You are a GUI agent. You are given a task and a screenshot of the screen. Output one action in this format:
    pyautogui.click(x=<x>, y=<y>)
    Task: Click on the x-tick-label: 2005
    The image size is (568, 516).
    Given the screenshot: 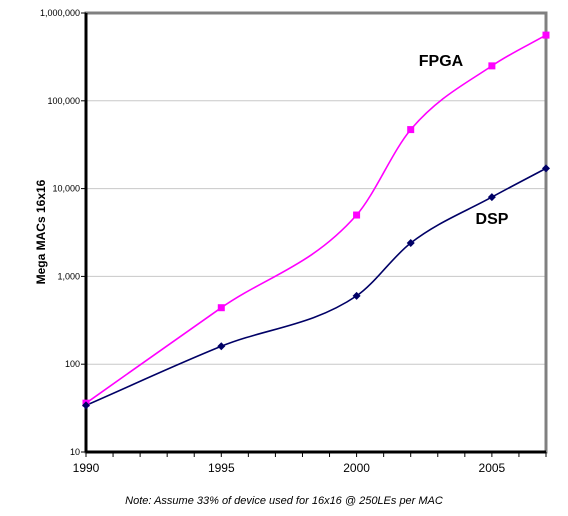 What is the action you would take?
    pyautogui.click(x=492, y=468)
    